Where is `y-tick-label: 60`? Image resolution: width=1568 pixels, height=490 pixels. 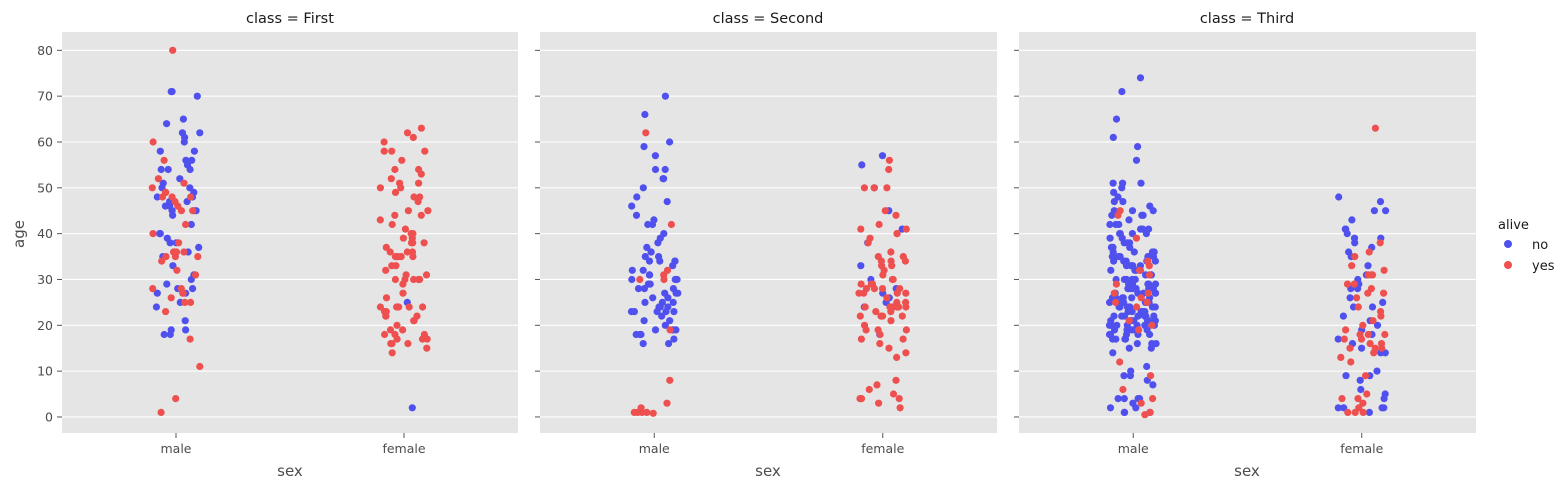
y-tick-label: 60 is located at coordinates (45, 141).